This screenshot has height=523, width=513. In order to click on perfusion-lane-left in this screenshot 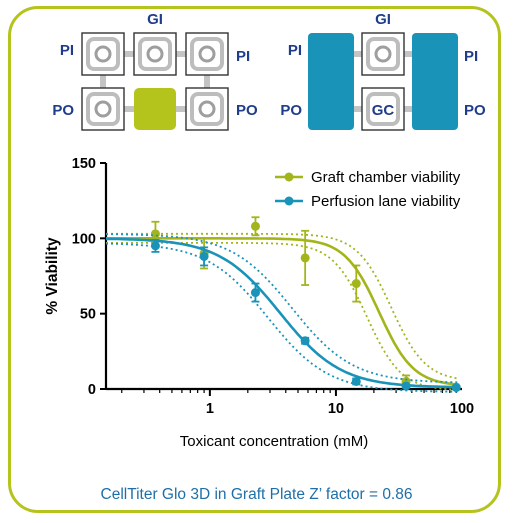, I will do `click(331, 81)`.